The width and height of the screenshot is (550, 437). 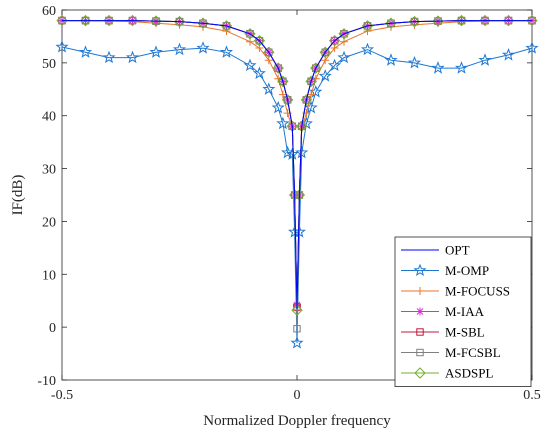 I want to click on legend-label: M-IAA, so click(x=465, y=311).